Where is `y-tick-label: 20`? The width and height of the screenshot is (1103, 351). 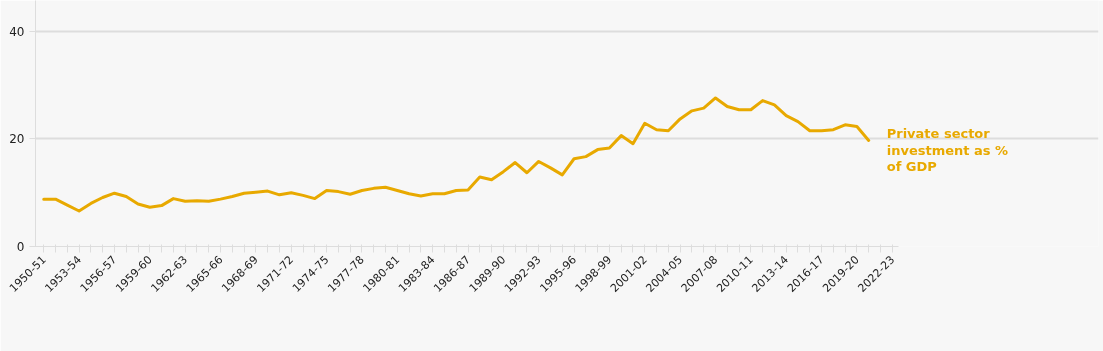 y-tick-label: 20 is located at coordinates (17, 139).